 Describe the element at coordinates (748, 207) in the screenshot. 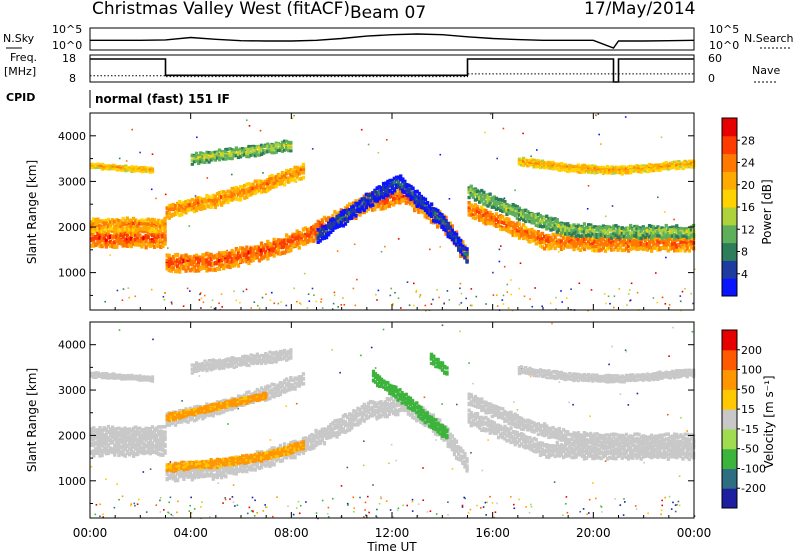

I see `power-colorbar-tick-label: 16` at that location.